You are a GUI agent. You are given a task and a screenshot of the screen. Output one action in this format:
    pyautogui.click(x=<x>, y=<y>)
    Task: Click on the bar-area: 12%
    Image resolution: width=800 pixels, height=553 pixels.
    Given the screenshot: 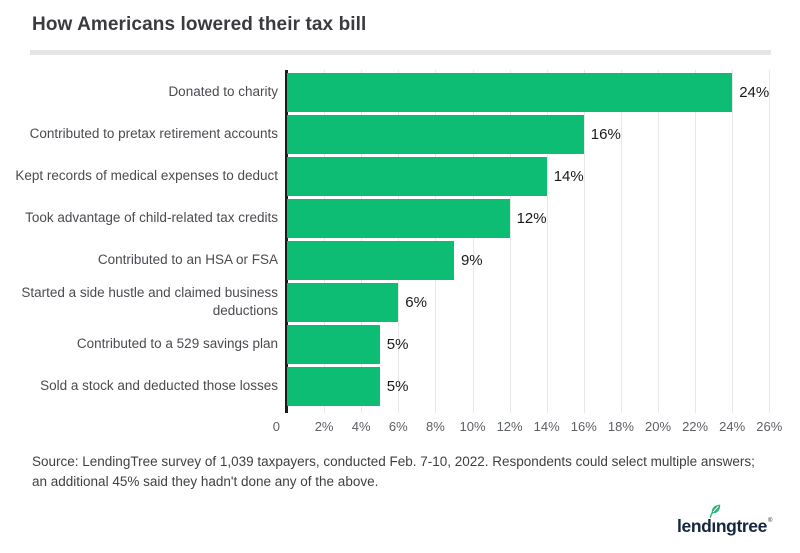 What is the action you would take?
    pyautogui.click(x=543, y=218)
    